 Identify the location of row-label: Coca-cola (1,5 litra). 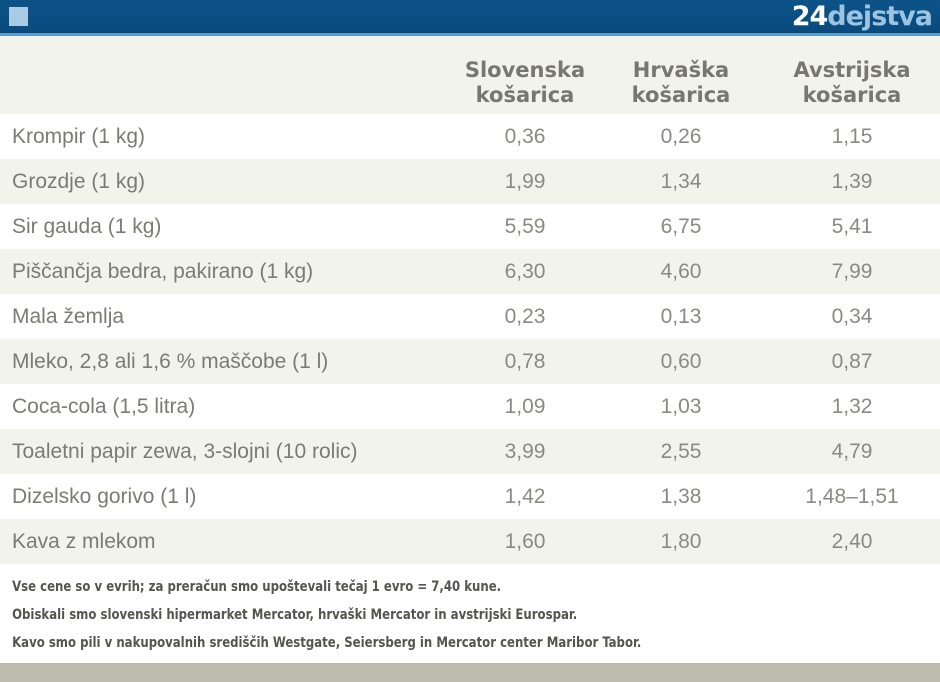
(104, 406).